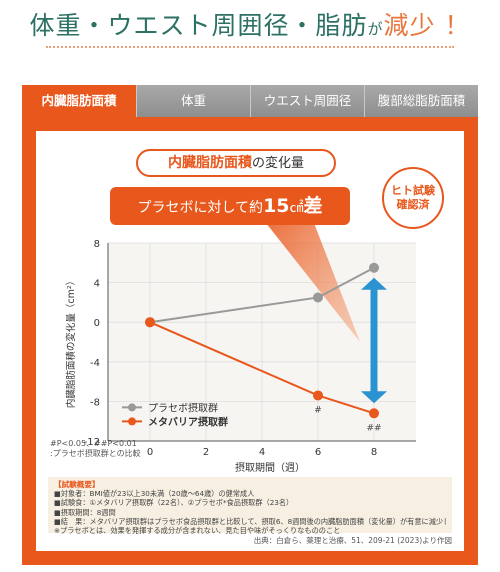 The width and height of the screenshot is (500, 572). Describe the element at coordinates (77, 484) in the screenshot. I see `study-title: 【試験概要】` at that location.